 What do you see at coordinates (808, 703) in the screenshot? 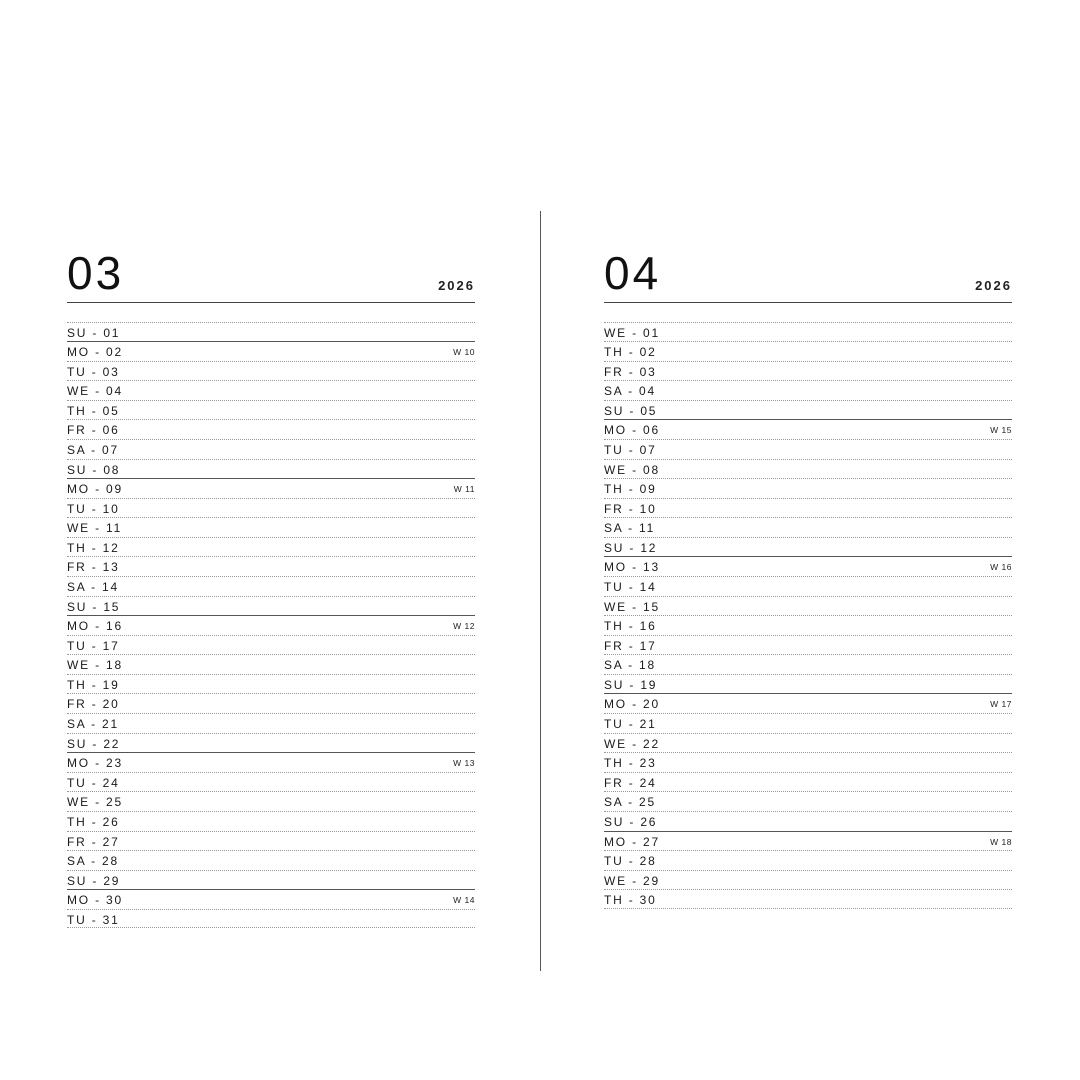
I see `day-row: MO - 20 W 17` at bounding box center [808, 703].